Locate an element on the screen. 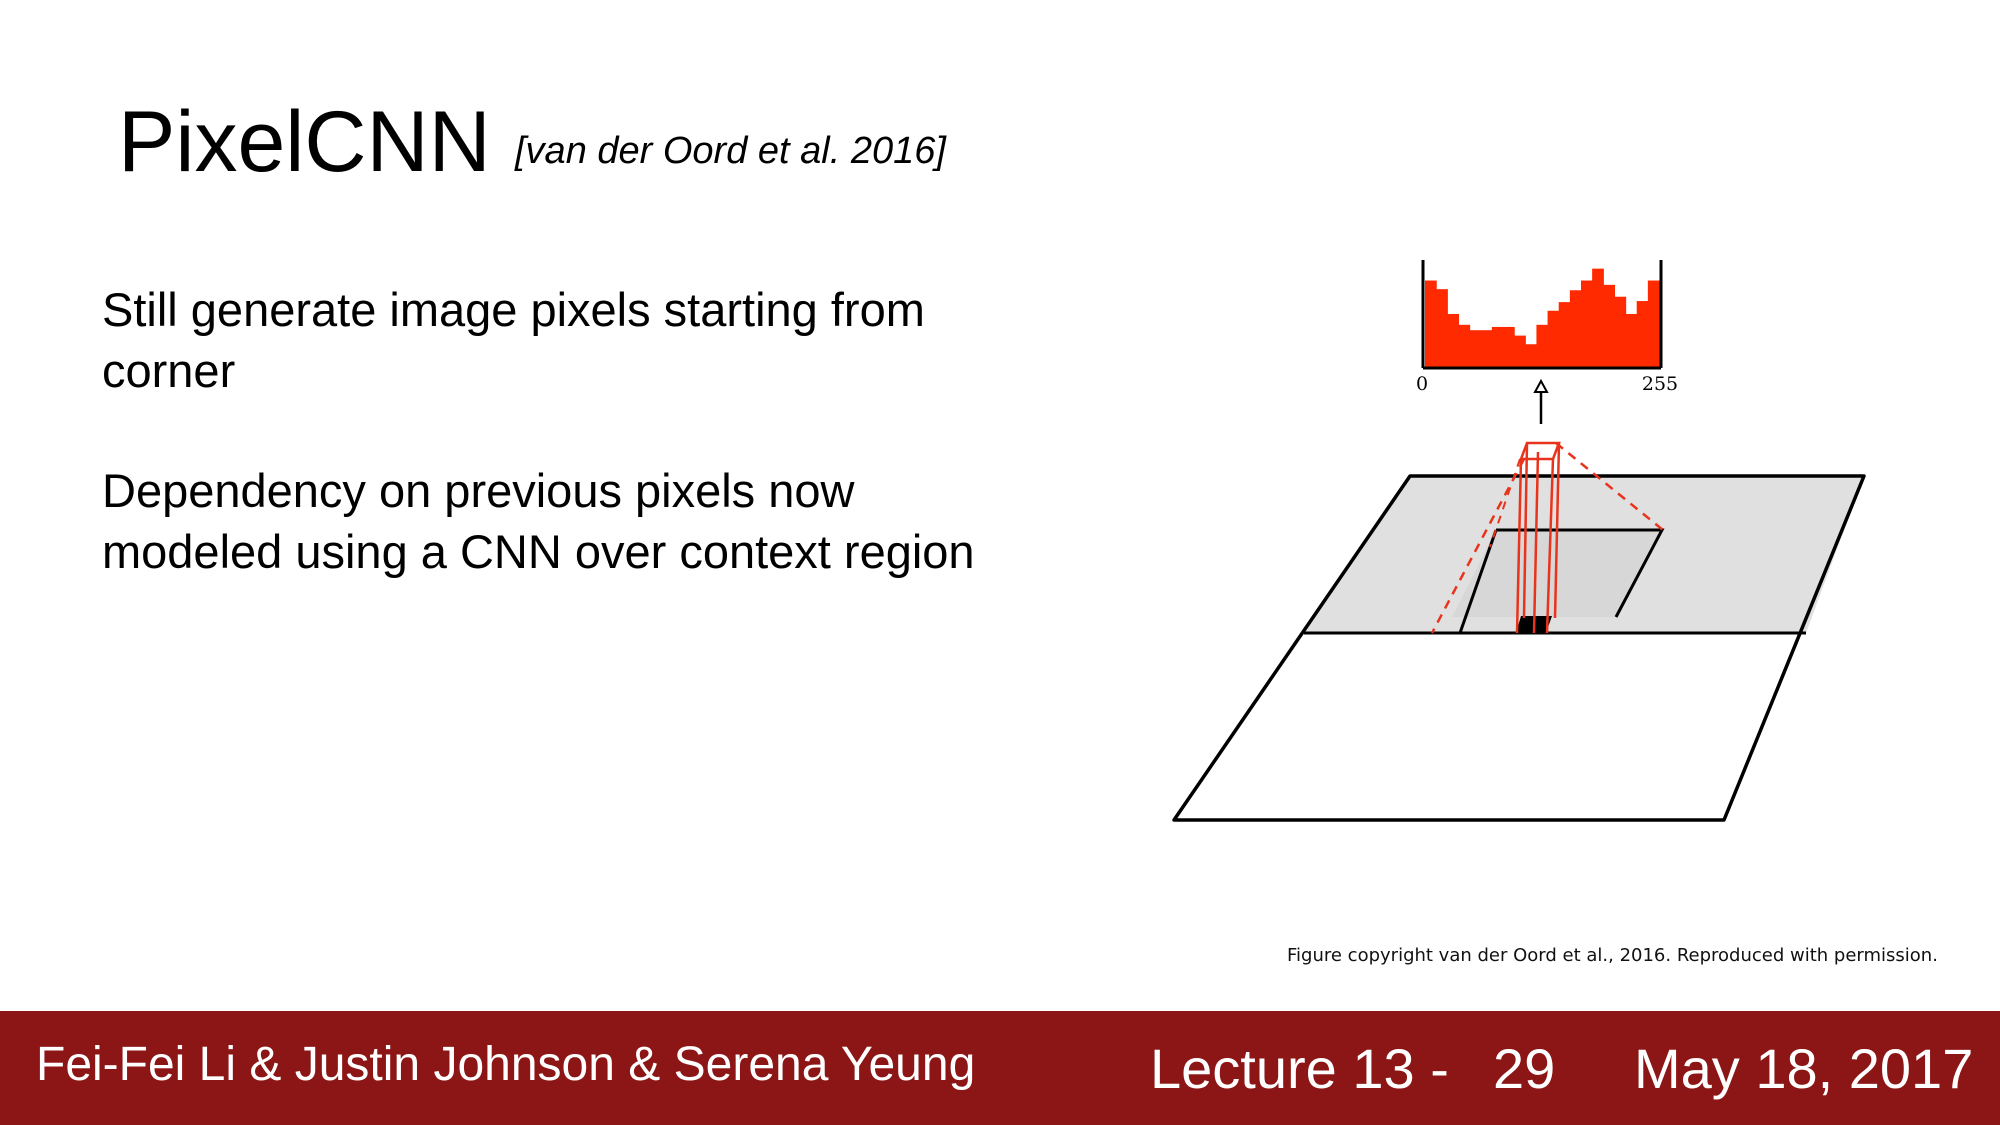 Image resolution: width=2000 pixels, height=1125 pixels. arrow-head-icon is located at coordinates (1541, 385).